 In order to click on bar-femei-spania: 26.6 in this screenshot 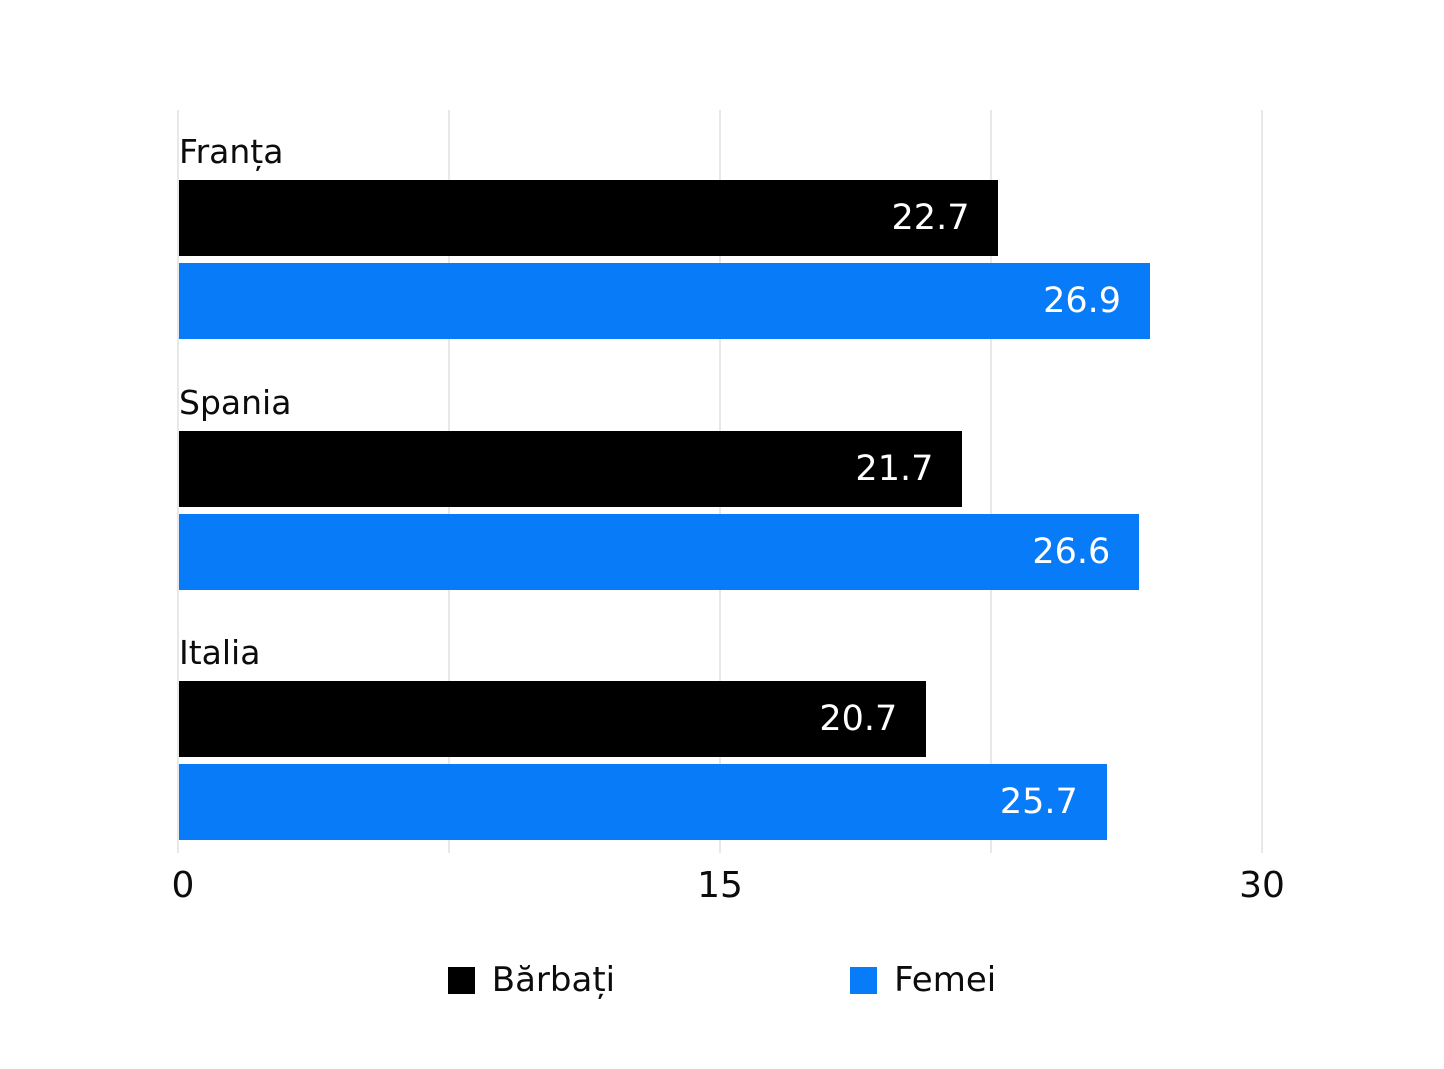, I will do `click(659, 552)`.